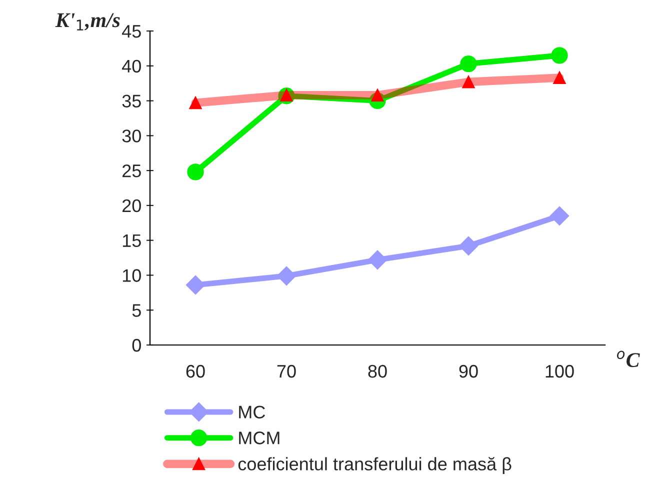  I want to click on y-tick-label: 35, so click(131, 101).